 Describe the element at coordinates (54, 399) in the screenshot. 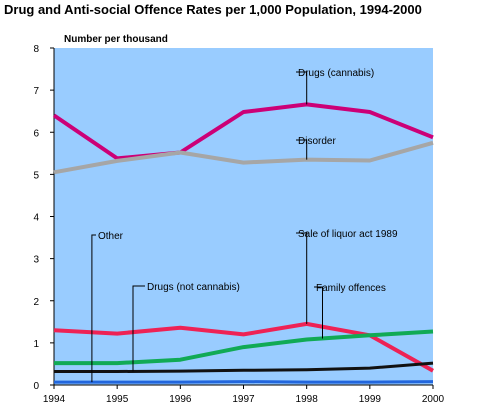

I see `x-tick-label: 1994` at that location.